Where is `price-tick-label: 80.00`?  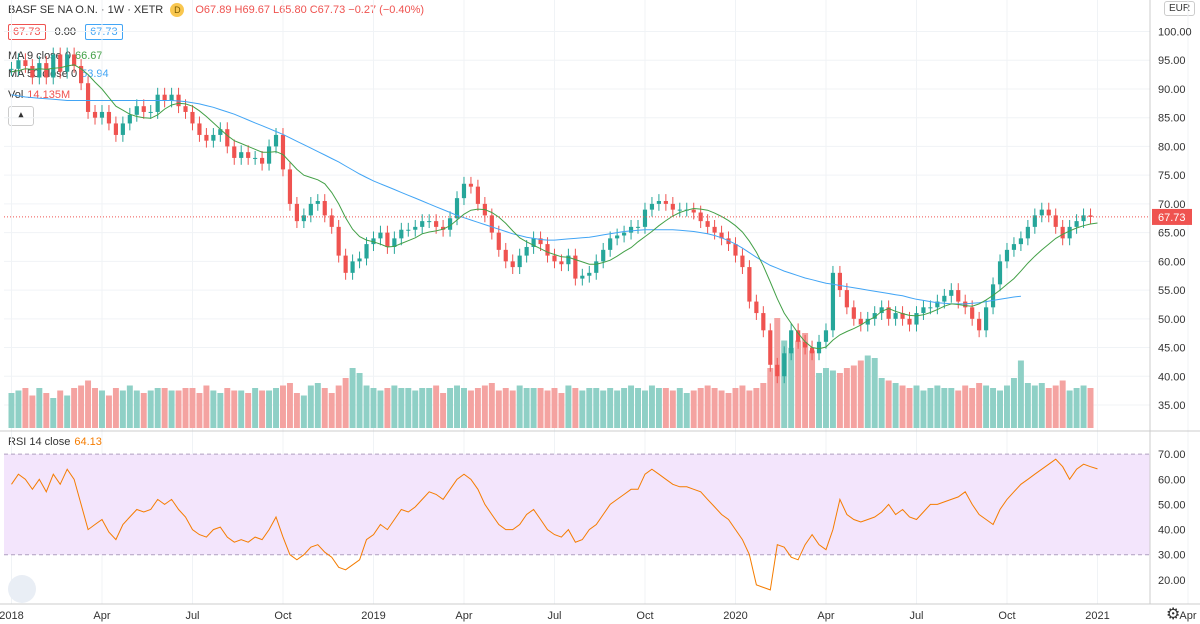
price-tick-label: 80.00 is located at coordinates (1172, 147).